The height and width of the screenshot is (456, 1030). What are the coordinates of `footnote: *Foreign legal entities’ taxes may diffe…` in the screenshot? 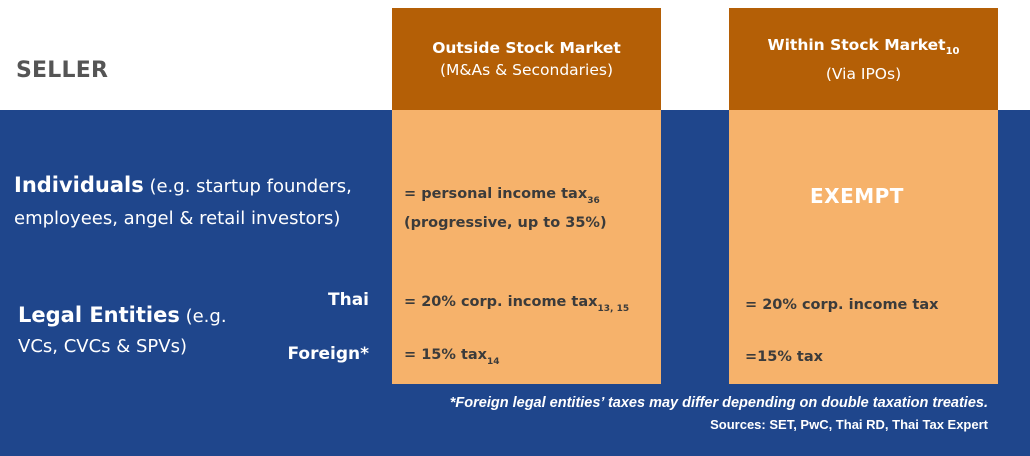 It's located at (718, 403).